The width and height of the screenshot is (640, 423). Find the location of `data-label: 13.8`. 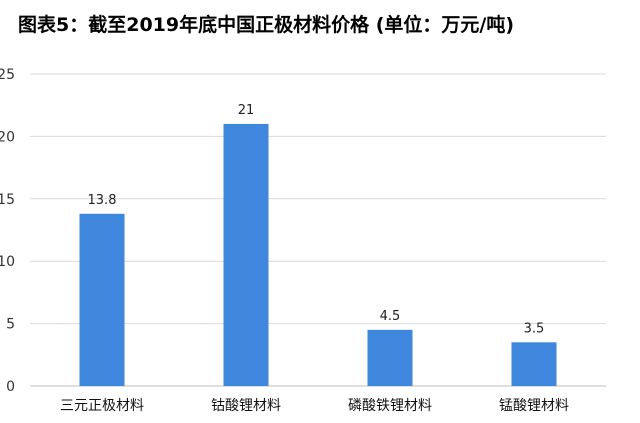

data-label: 13.8 is located at coordinates (102, 200).